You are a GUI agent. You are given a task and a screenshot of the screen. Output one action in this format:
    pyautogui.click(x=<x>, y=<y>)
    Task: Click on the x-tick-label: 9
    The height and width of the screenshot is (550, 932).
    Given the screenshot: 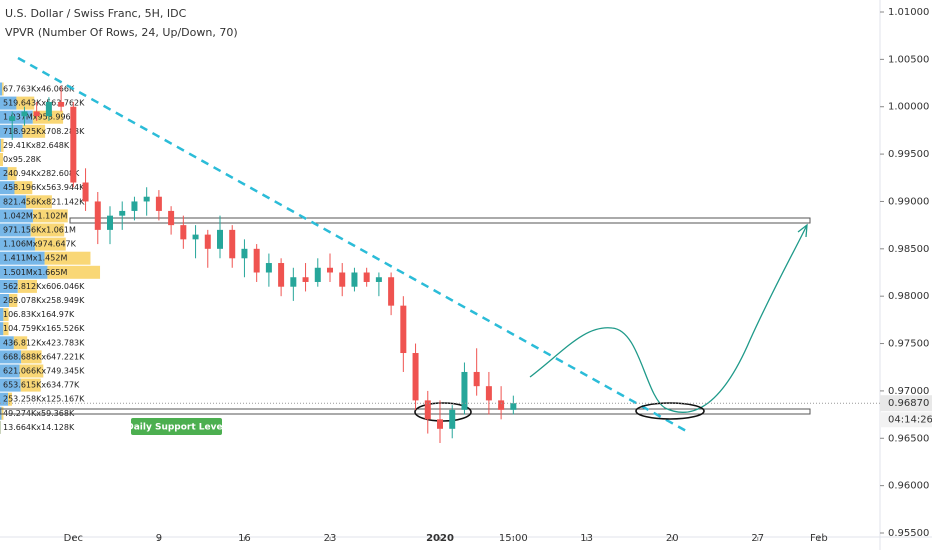 What is the action you would take?
    pyautogui.click(x=159, y=538)
    